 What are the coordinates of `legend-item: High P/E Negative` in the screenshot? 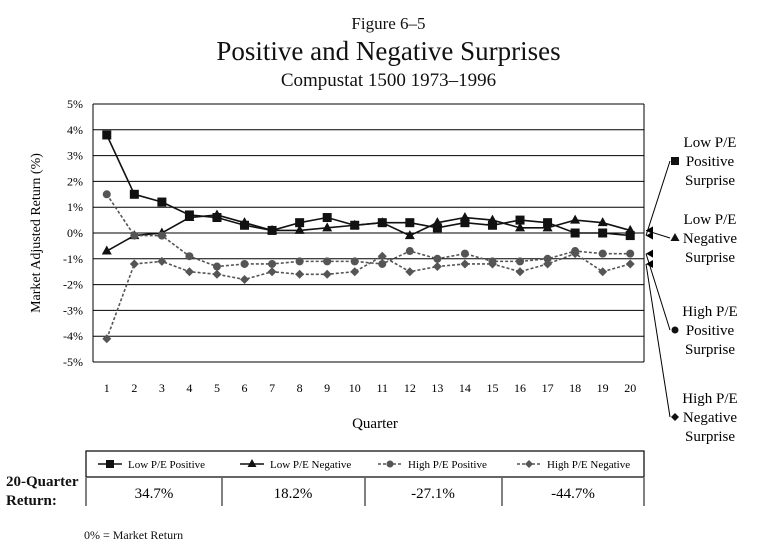 It's located at (573, 465).